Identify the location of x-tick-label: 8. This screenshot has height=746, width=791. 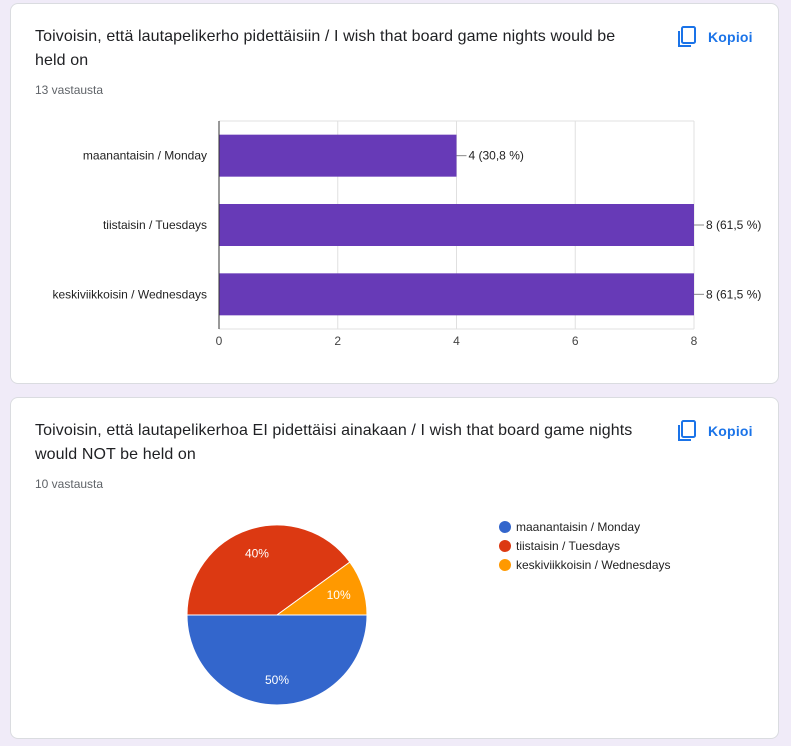
(694, 341).